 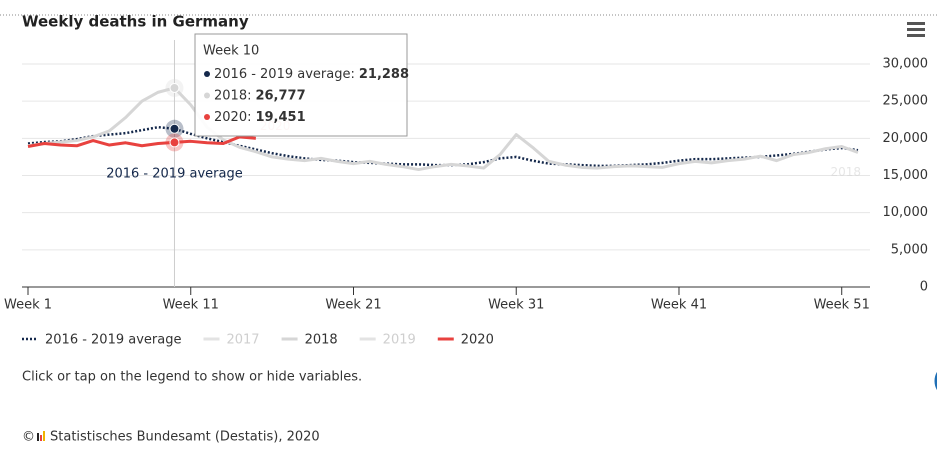 I want to click on x-tick-label: Week 31, so click(x=516, y=305).